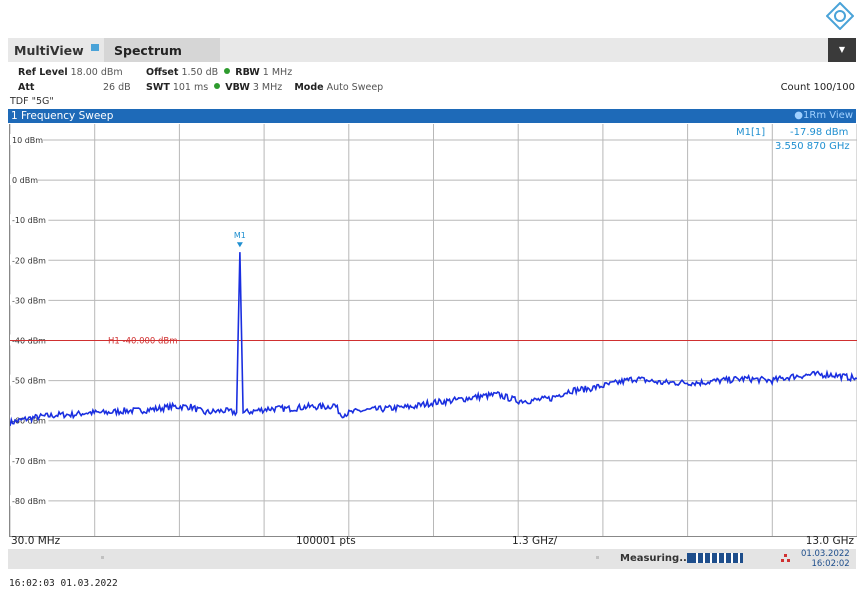 The image size is (857, 594). Describe the element at coordinates (432, 542) in the screenshot. I see `x-axis-bar: 30.0 MHz 100001 pts 1.3 GHz/ 13.0 GHz` at that location.